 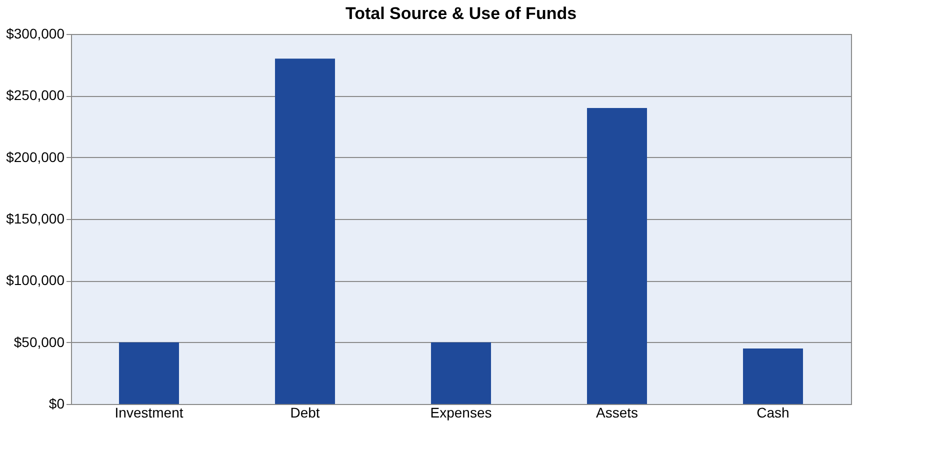 I want to click on x-tick-label: Expenses, so click(x=461, y=412).